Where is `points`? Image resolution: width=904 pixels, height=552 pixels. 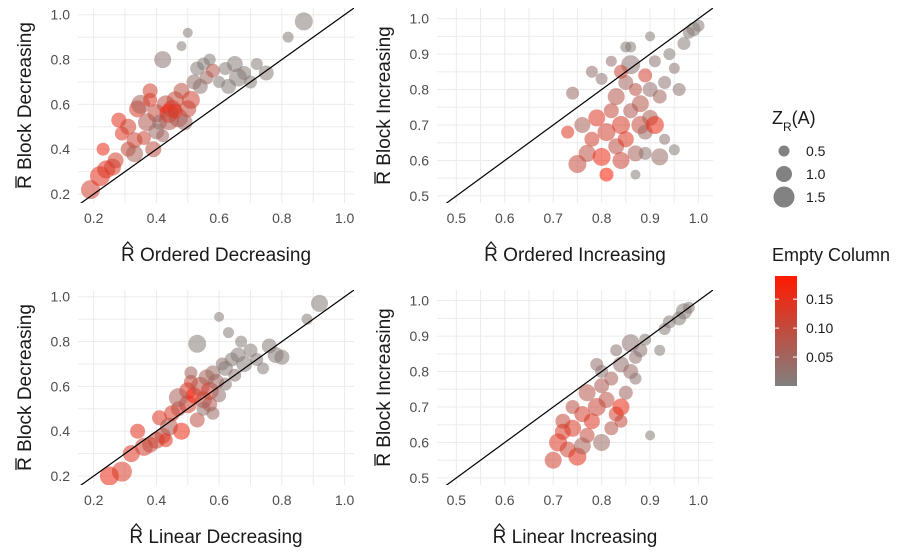 points is located at coordinates (197, 106).